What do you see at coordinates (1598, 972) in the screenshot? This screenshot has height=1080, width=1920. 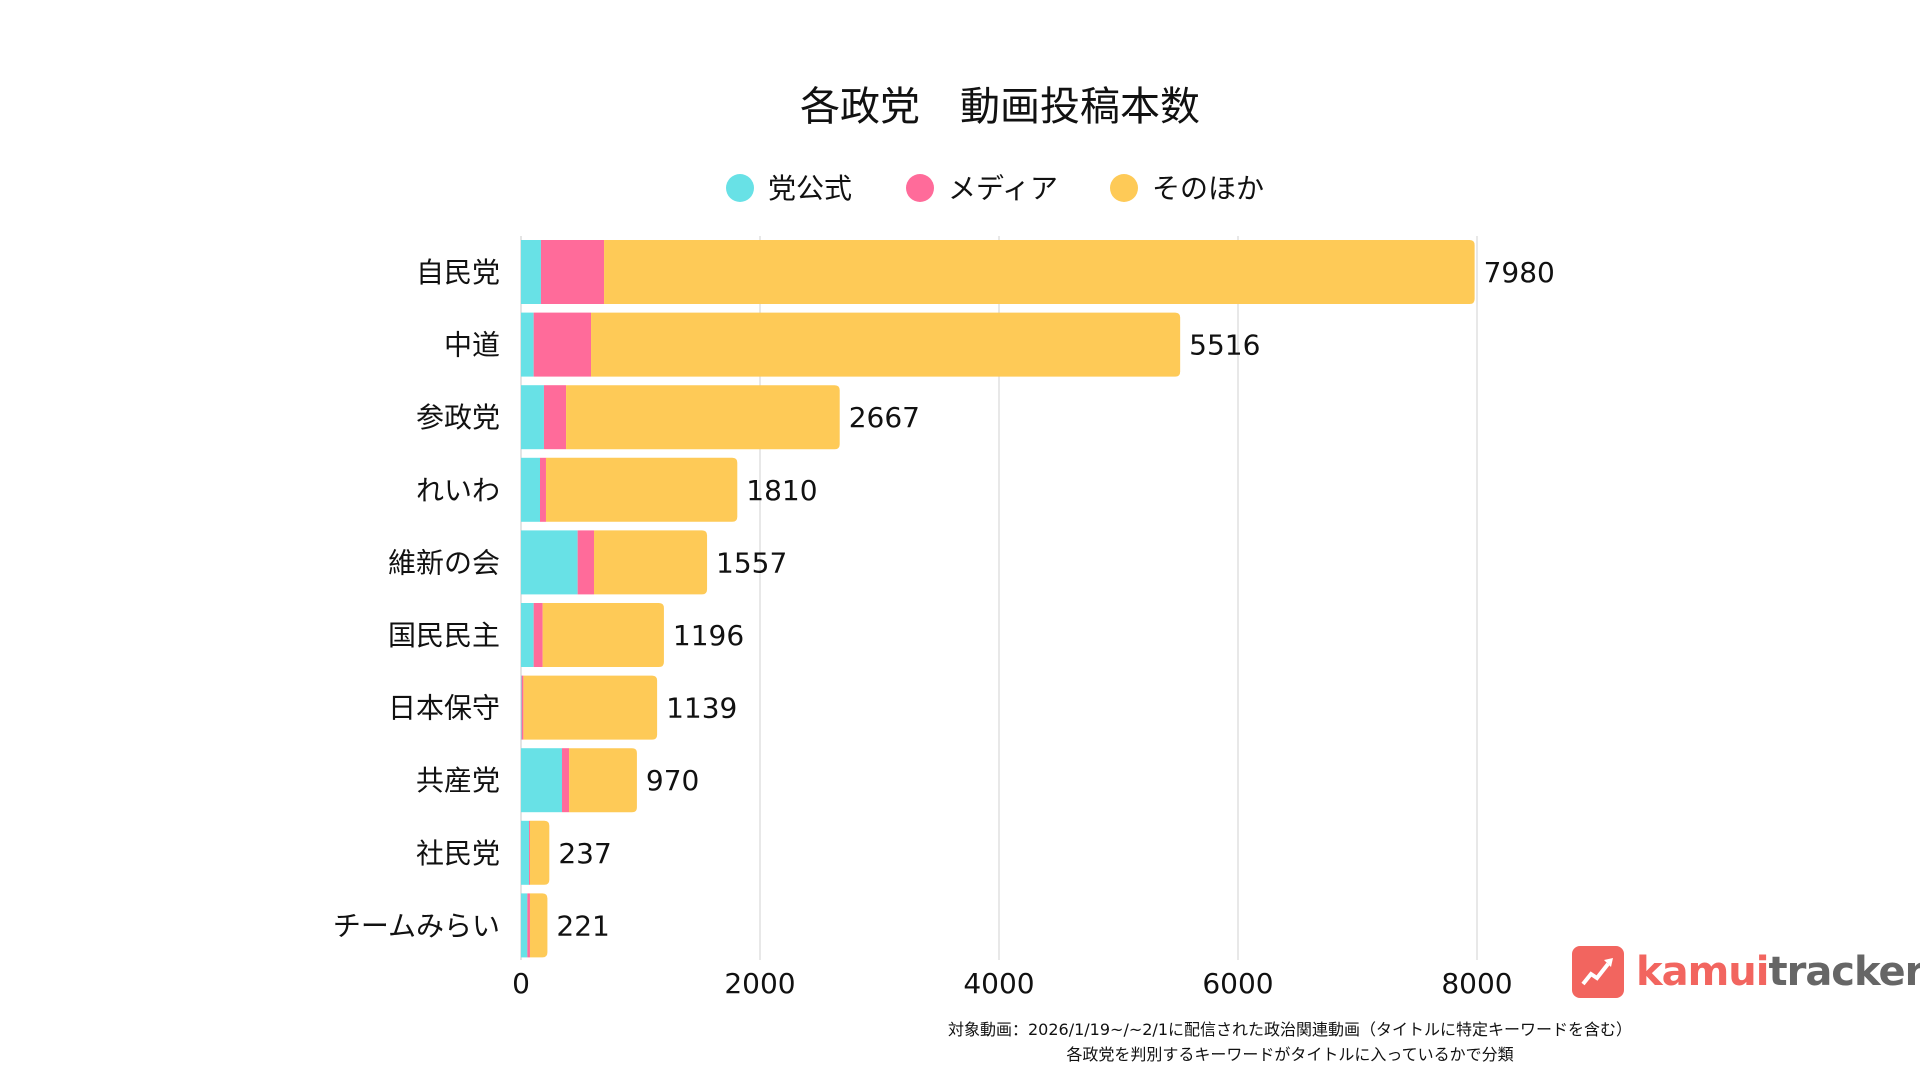 I see `trend-chart-icon` at bounding box center [1598, 972].